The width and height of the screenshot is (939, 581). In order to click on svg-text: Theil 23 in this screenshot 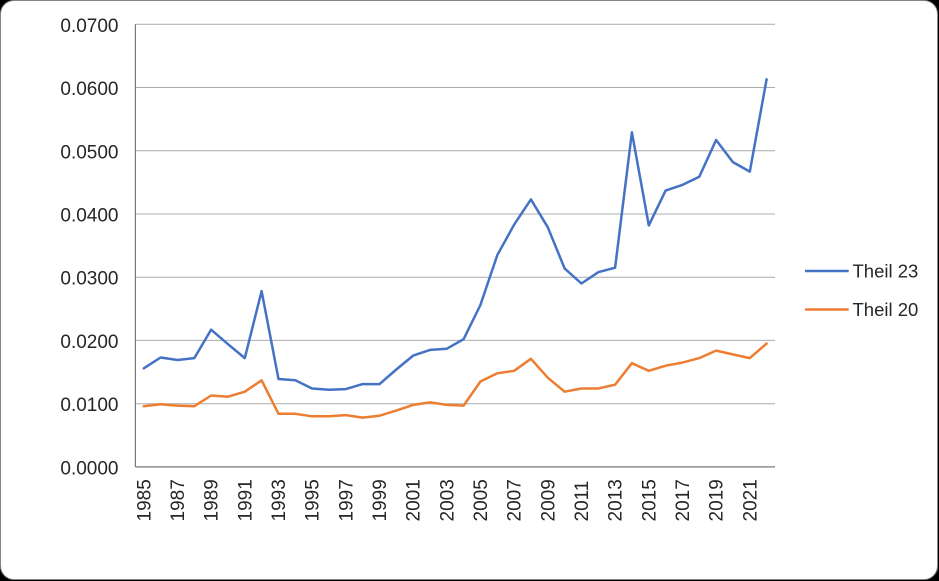, I will do `click(886, 271)`.